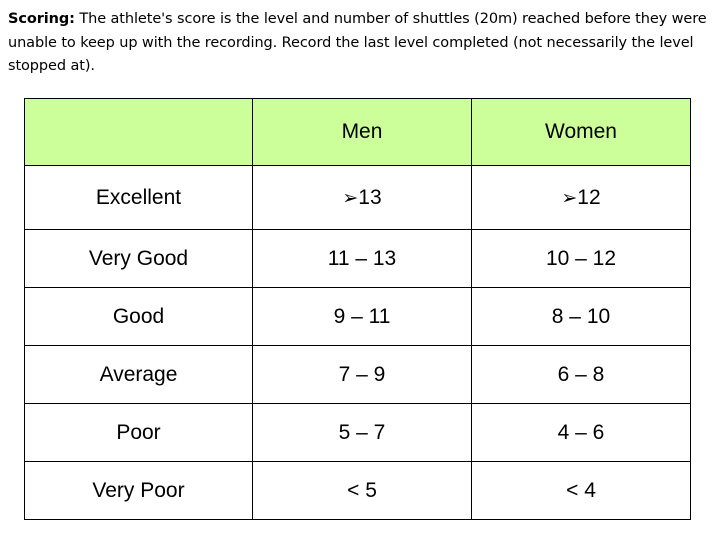 This screenshot has height=540, width=720. Describe the element at coordinates (138, 490) in the screenshot. I see `rating-cell: Very Poor` at that location.